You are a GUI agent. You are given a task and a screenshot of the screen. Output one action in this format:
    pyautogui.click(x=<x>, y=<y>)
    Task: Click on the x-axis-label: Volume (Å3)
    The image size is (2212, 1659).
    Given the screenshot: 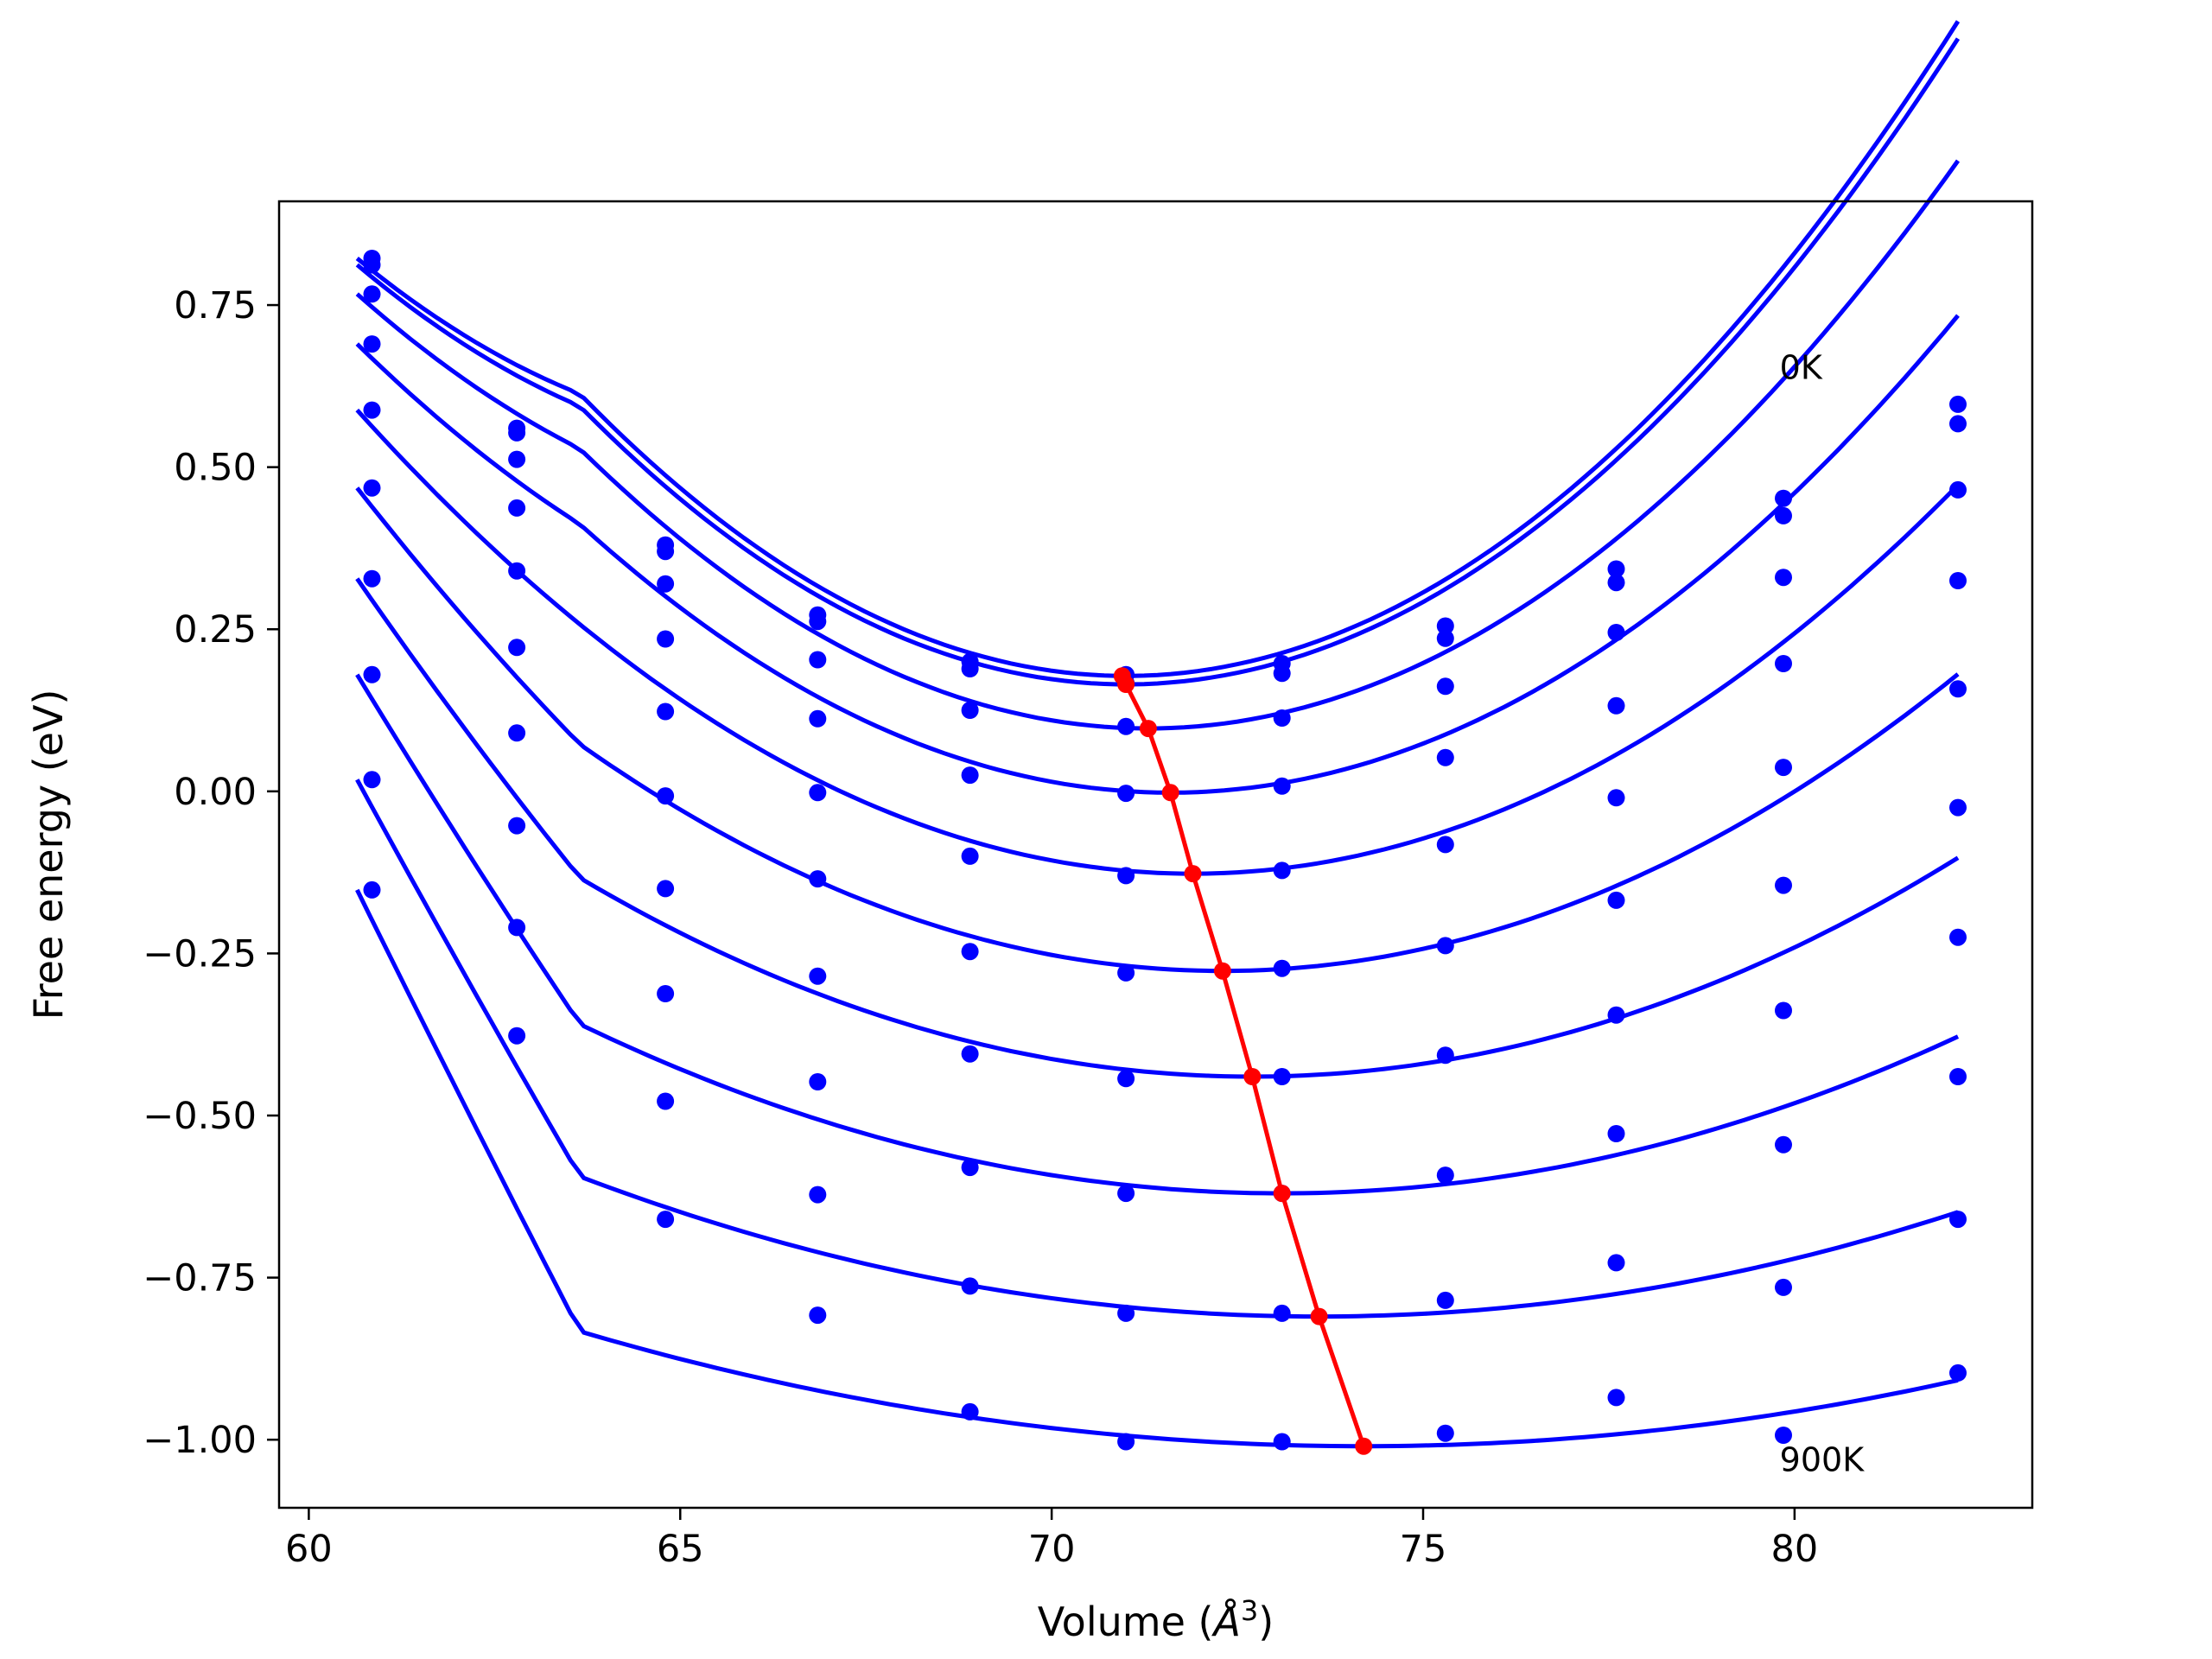 What is the action you would take?
    pyautogui.click(x=1156, y=1619)
    